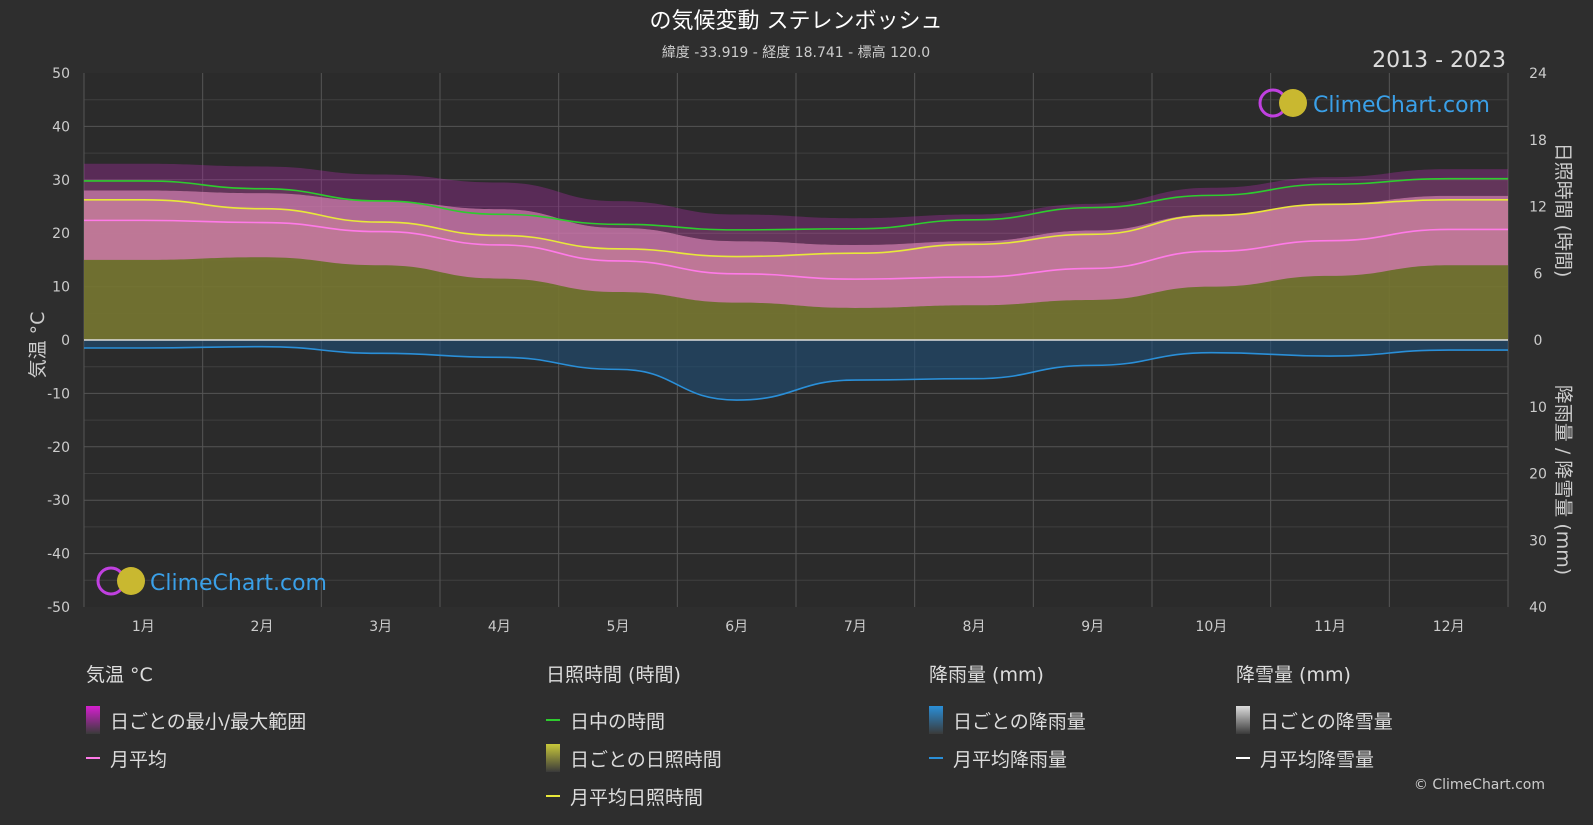 Image resolution: width=1593 pixels, height=825 pixels. Describe the element at coordinates (1563, 210) in the screenshot. I see `sunshine-axis-label: 日照時間 (時間)` at that location.